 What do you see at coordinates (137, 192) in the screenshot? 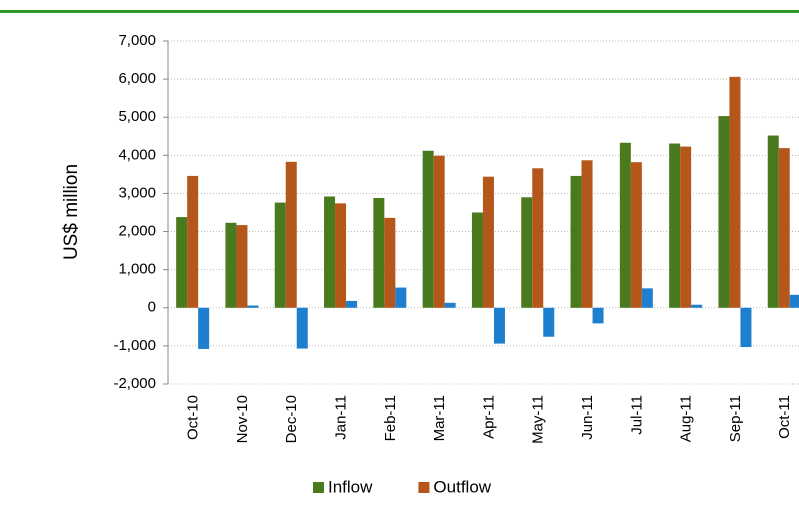
I see `y-tick-label: 3,000` at bounding box center [137, 192].